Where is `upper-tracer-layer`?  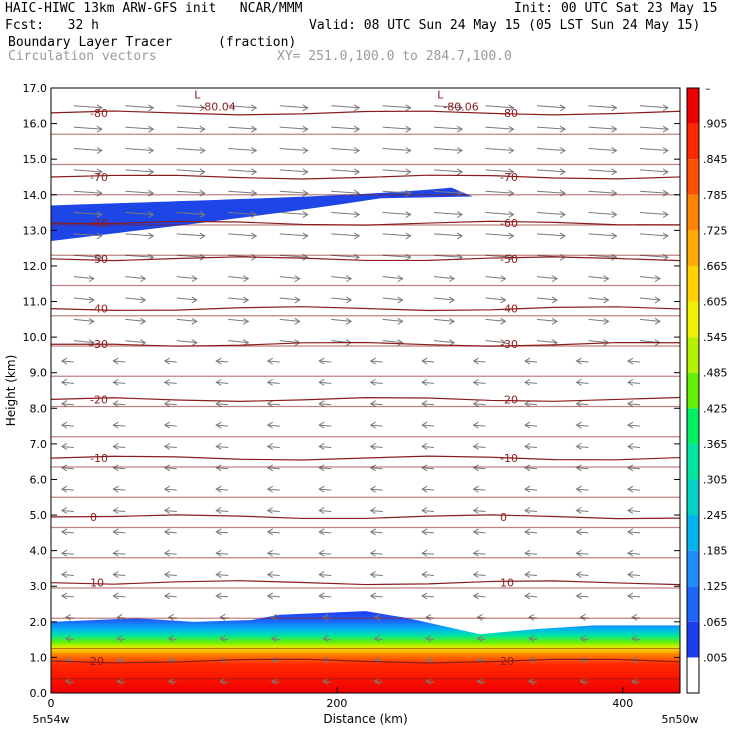
upper-tracer-layer is located at coordinates (262, 214).